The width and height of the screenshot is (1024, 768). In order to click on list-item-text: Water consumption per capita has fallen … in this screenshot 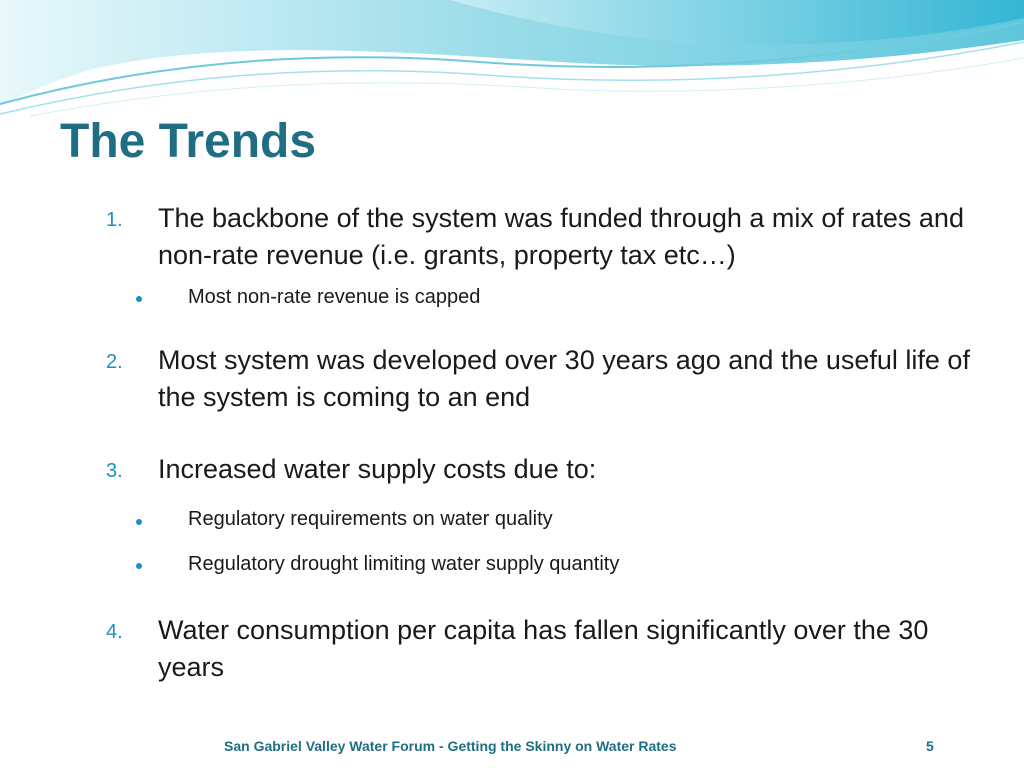, I will do `click(543, 648)`.